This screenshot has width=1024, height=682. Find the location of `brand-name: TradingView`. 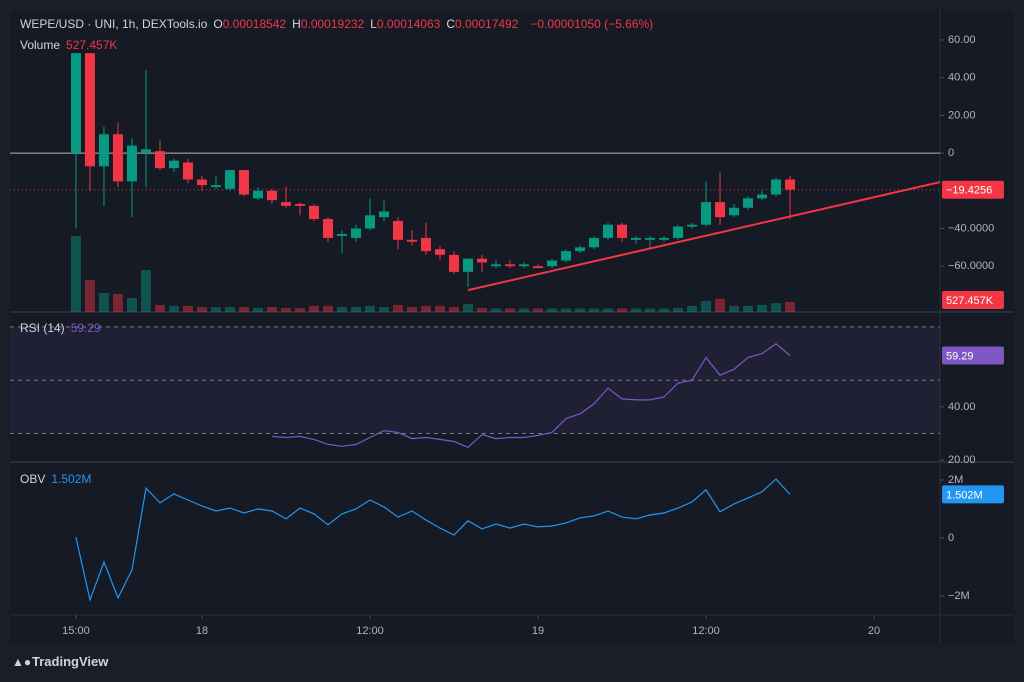

brand-name: TradingView is located at coordinates (70, 661).